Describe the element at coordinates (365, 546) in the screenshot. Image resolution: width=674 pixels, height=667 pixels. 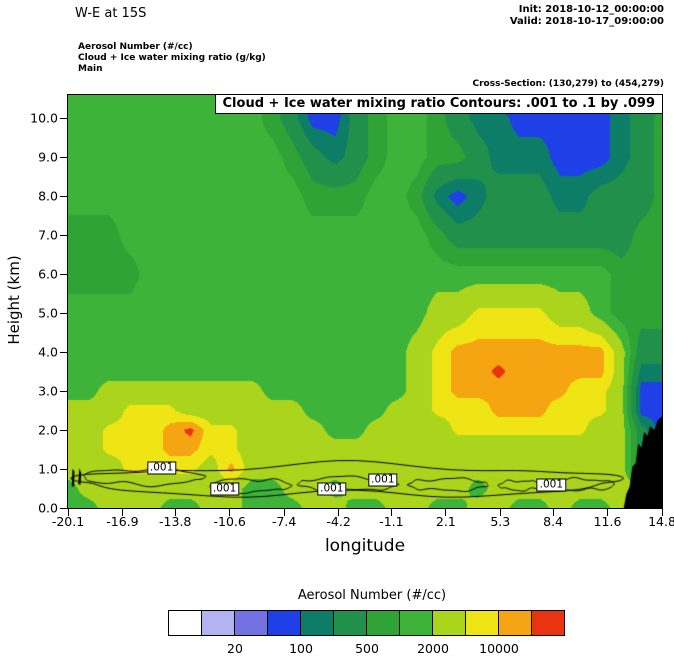
I see `x-axis-label: longitude` at that location.